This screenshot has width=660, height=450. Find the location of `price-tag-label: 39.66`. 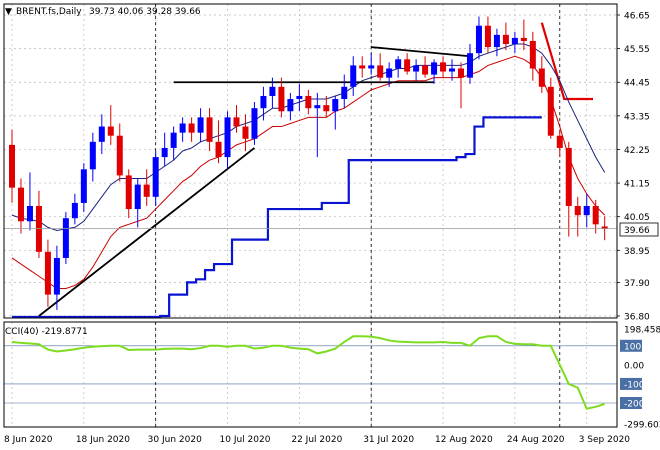

price-tag-label: 39.66 is located at coordinates (637, 231).